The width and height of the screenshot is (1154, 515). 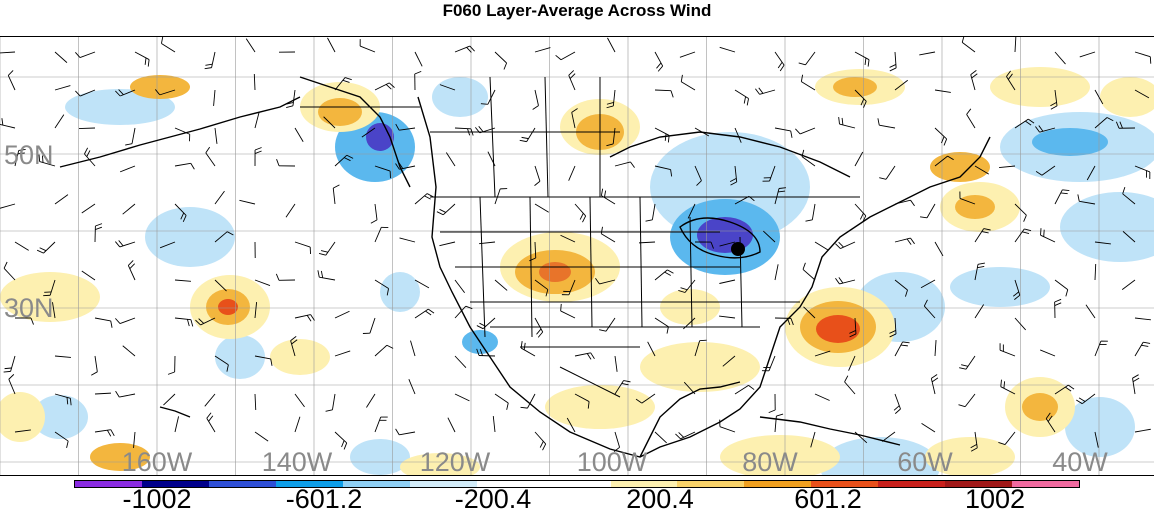 I want to click on colorbar-tick-label: -1002, so click(x=156, y=499).